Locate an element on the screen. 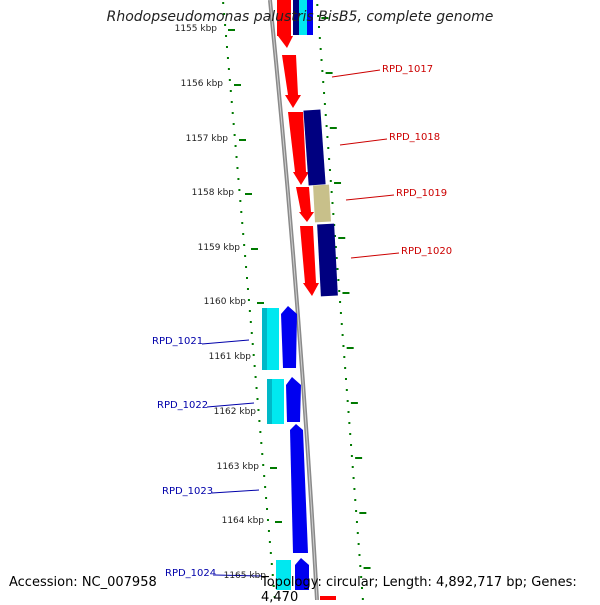 The width and height of the screenshot is (600, 605). gene-rpd-1021-b is located at coordinates (289, 337).